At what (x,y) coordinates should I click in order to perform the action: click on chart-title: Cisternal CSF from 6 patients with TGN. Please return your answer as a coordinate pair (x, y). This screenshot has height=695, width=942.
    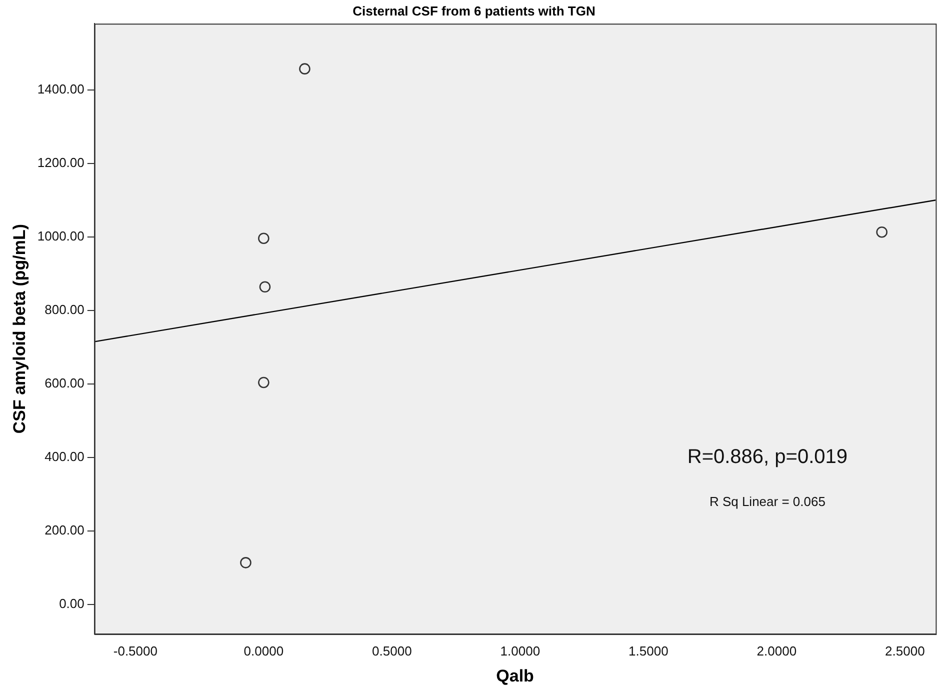
    Looking at the image, I should click on (474, 10).